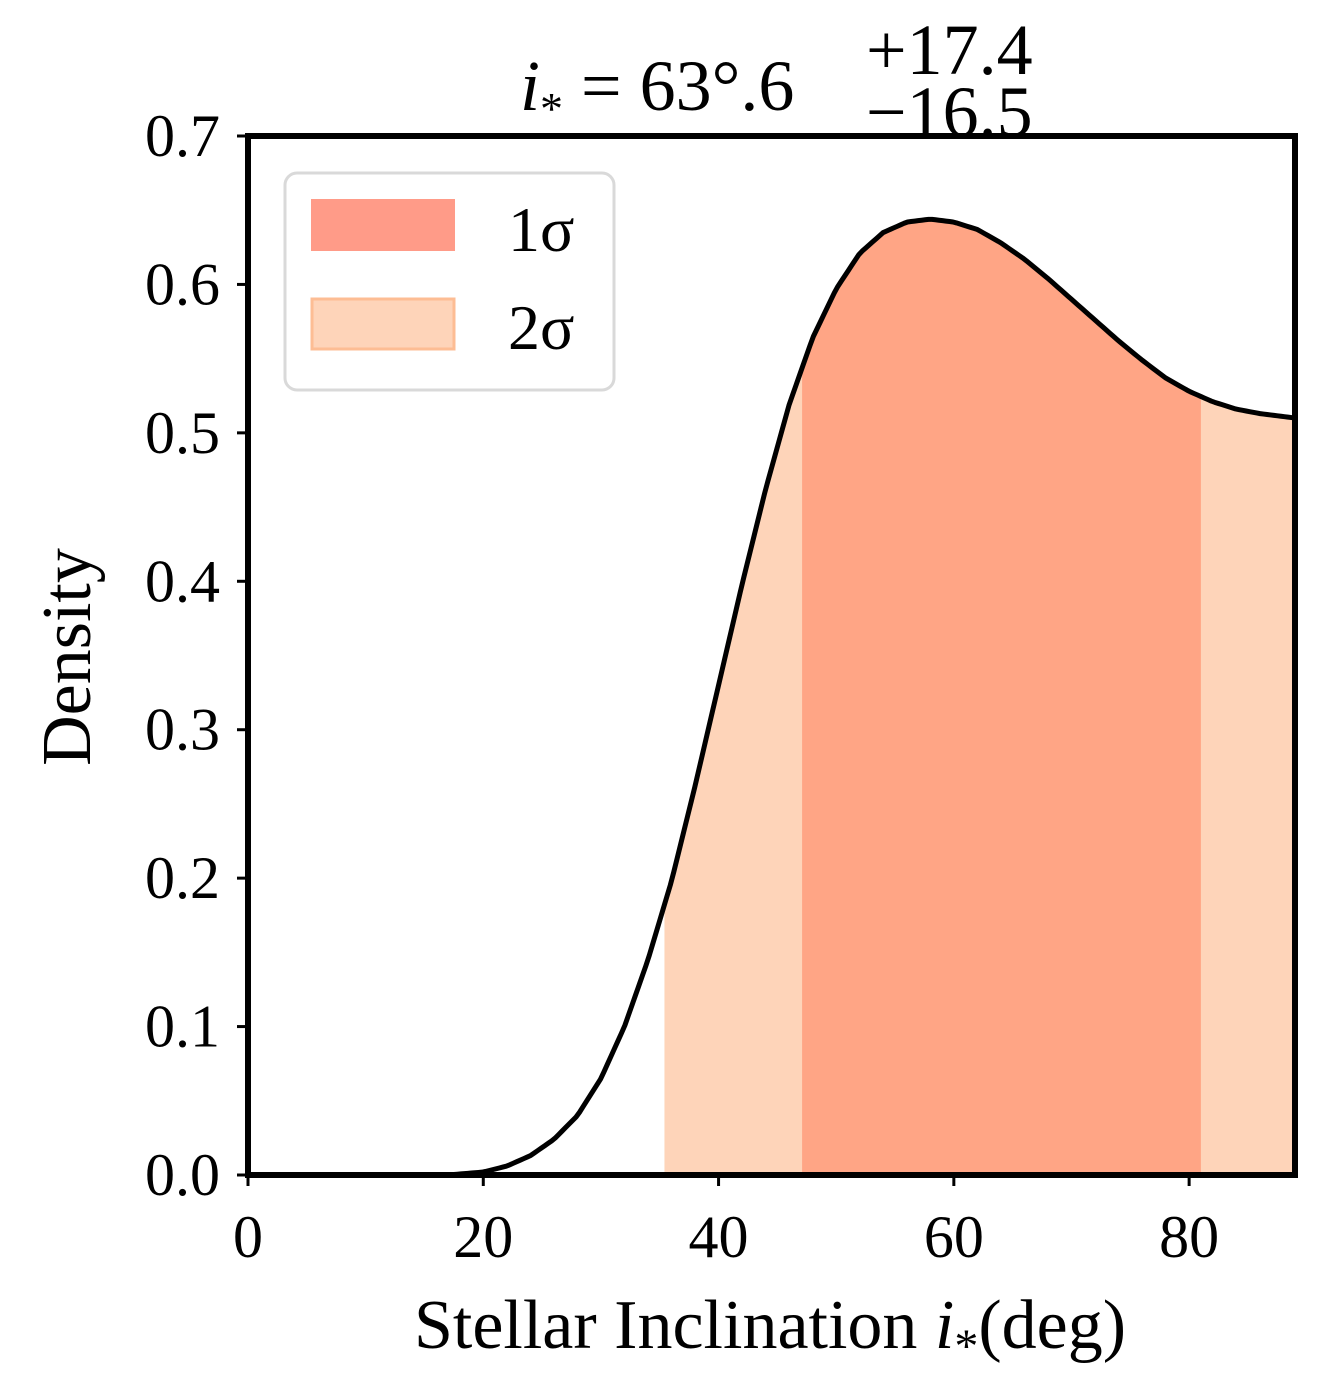 The image size is (1327, 1398). Describe the element at coordinates (248, 1237) in the screenshot. I see `x-tick-label: 0` at that location.